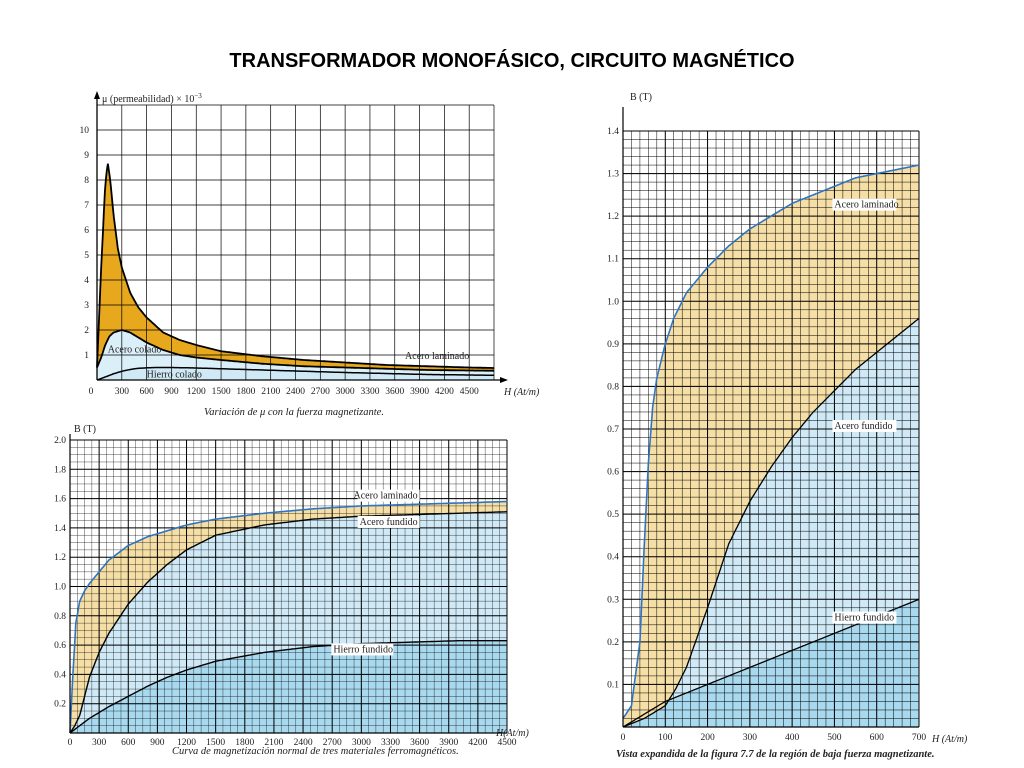 Image resolution: width=1024 pixels, height=768 pixels. I want to click on magnetization-x-tick: 3600, so click(419, 743).